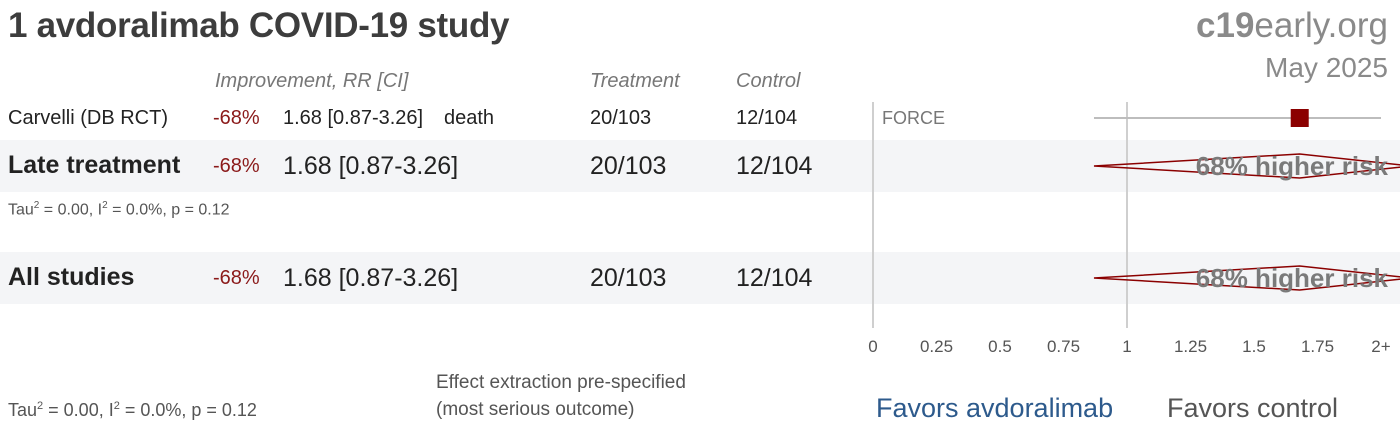 The image size is (1400, 429). Describe the element at coordinates (188, 410) in the screenshot. I see `footer-stats-p: = 0.0%, p = 0.12` at that location.